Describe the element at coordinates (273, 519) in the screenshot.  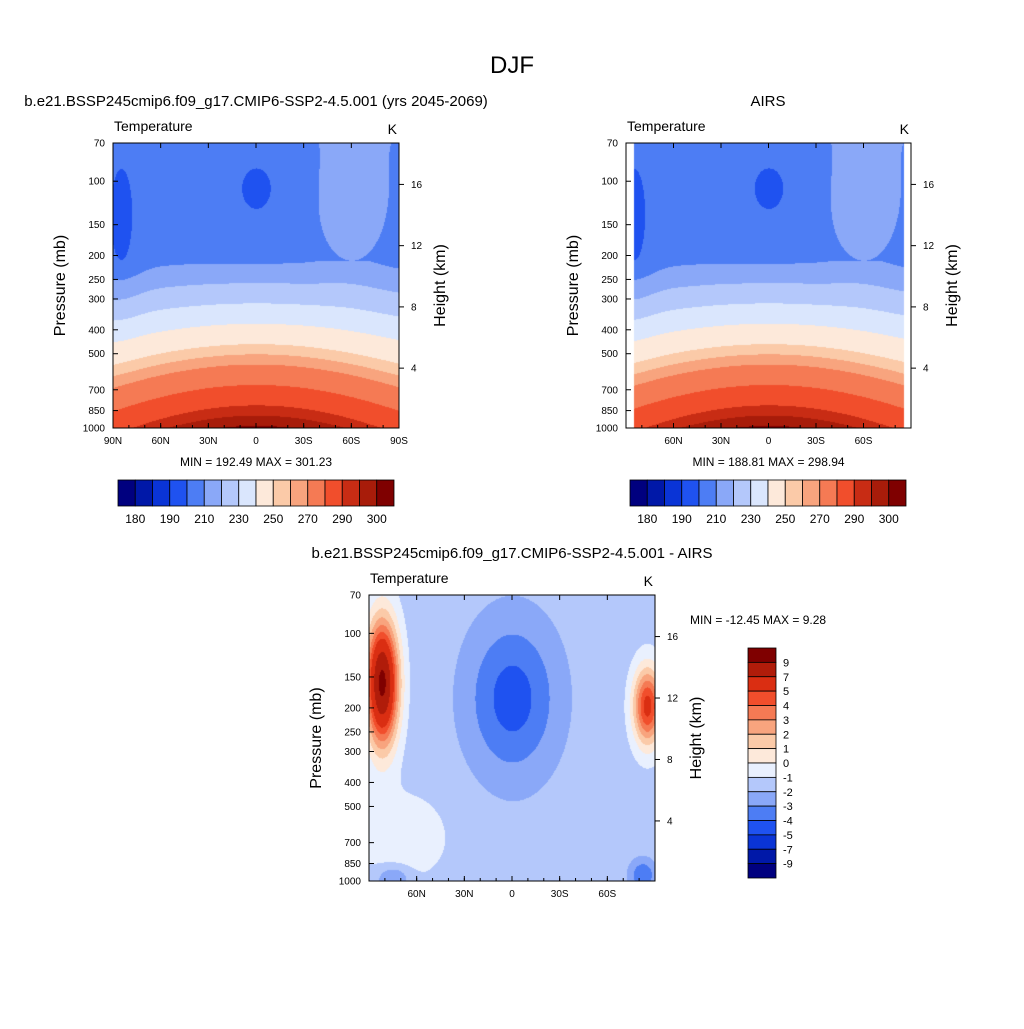
I see `colorbar-label: 250` at that location.